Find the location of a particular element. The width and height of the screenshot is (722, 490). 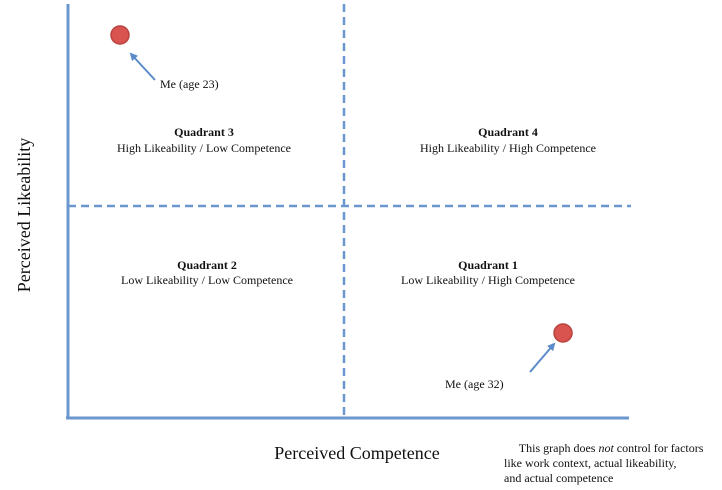

note-text: This graph does is located at coordinates (559, 448).